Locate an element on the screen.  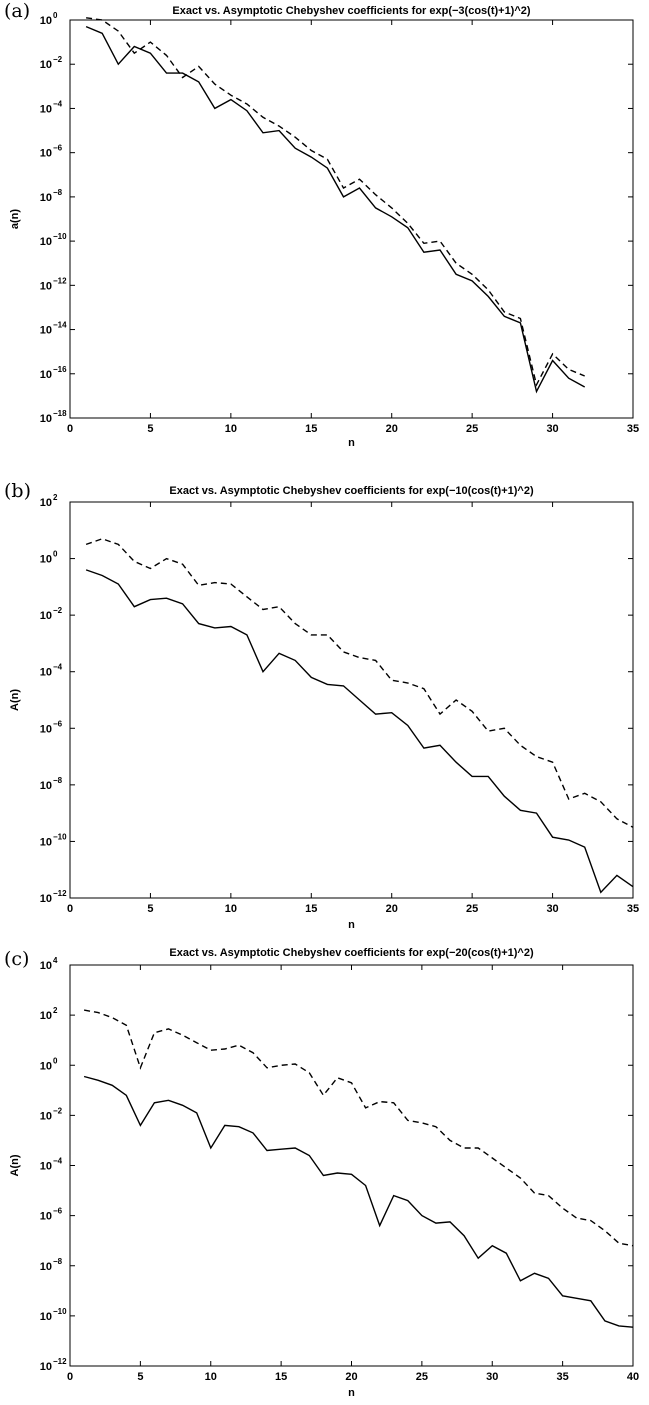
x-tick-label: 40 is located at coordinates (633, 1377).